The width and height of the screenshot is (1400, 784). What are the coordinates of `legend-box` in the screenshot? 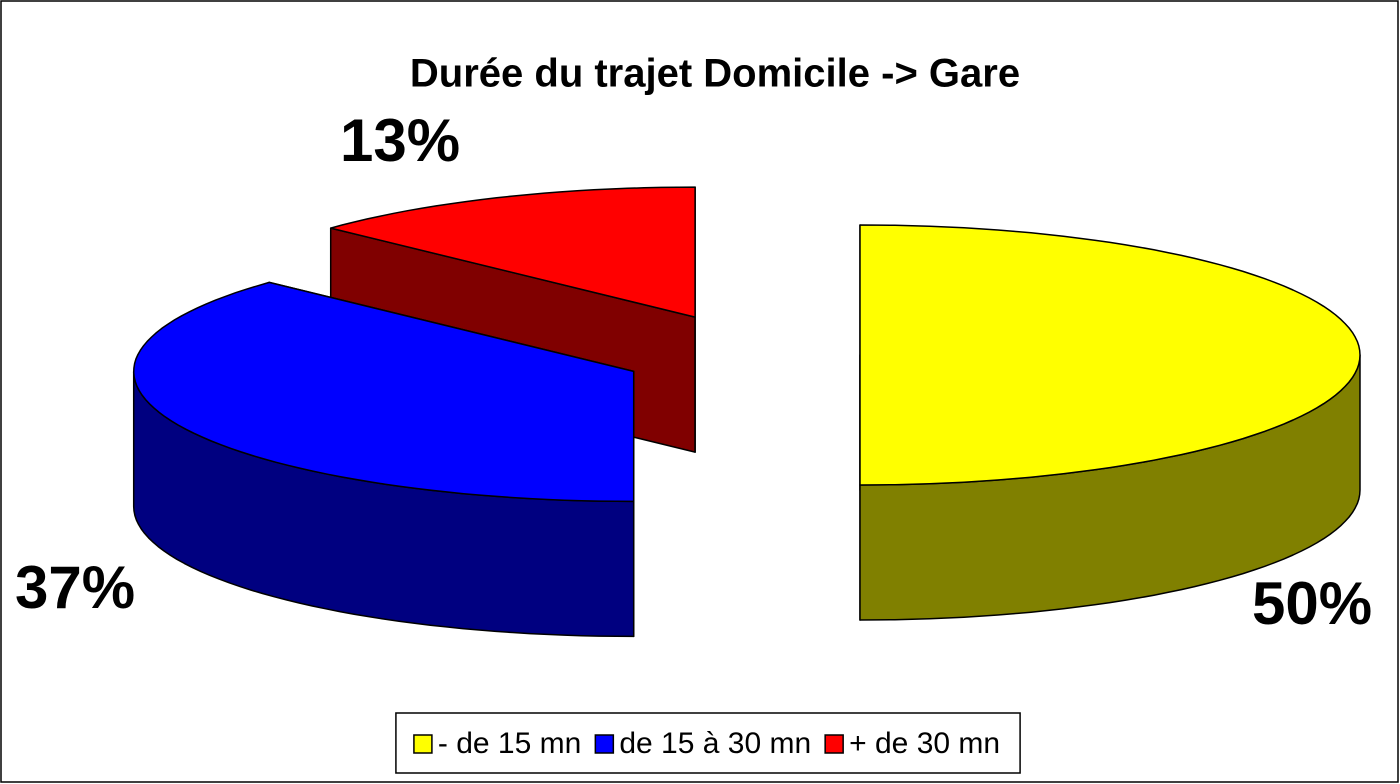 It's located at (708, 743).